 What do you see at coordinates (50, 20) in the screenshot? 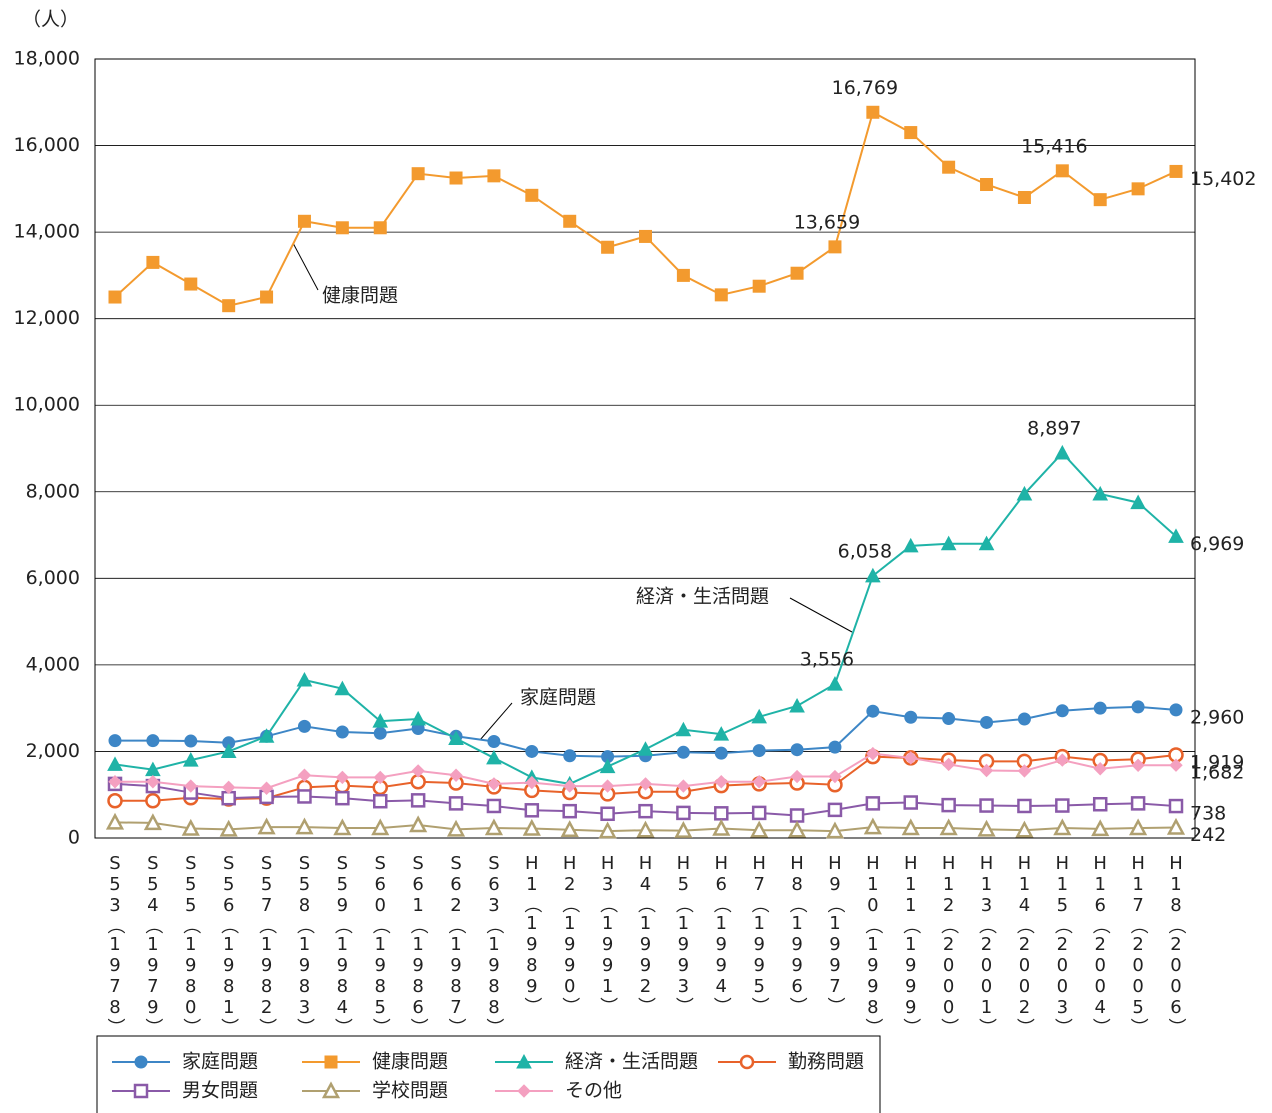
I see `y-axis-unit: （人）` at bounding box center [50, 20].